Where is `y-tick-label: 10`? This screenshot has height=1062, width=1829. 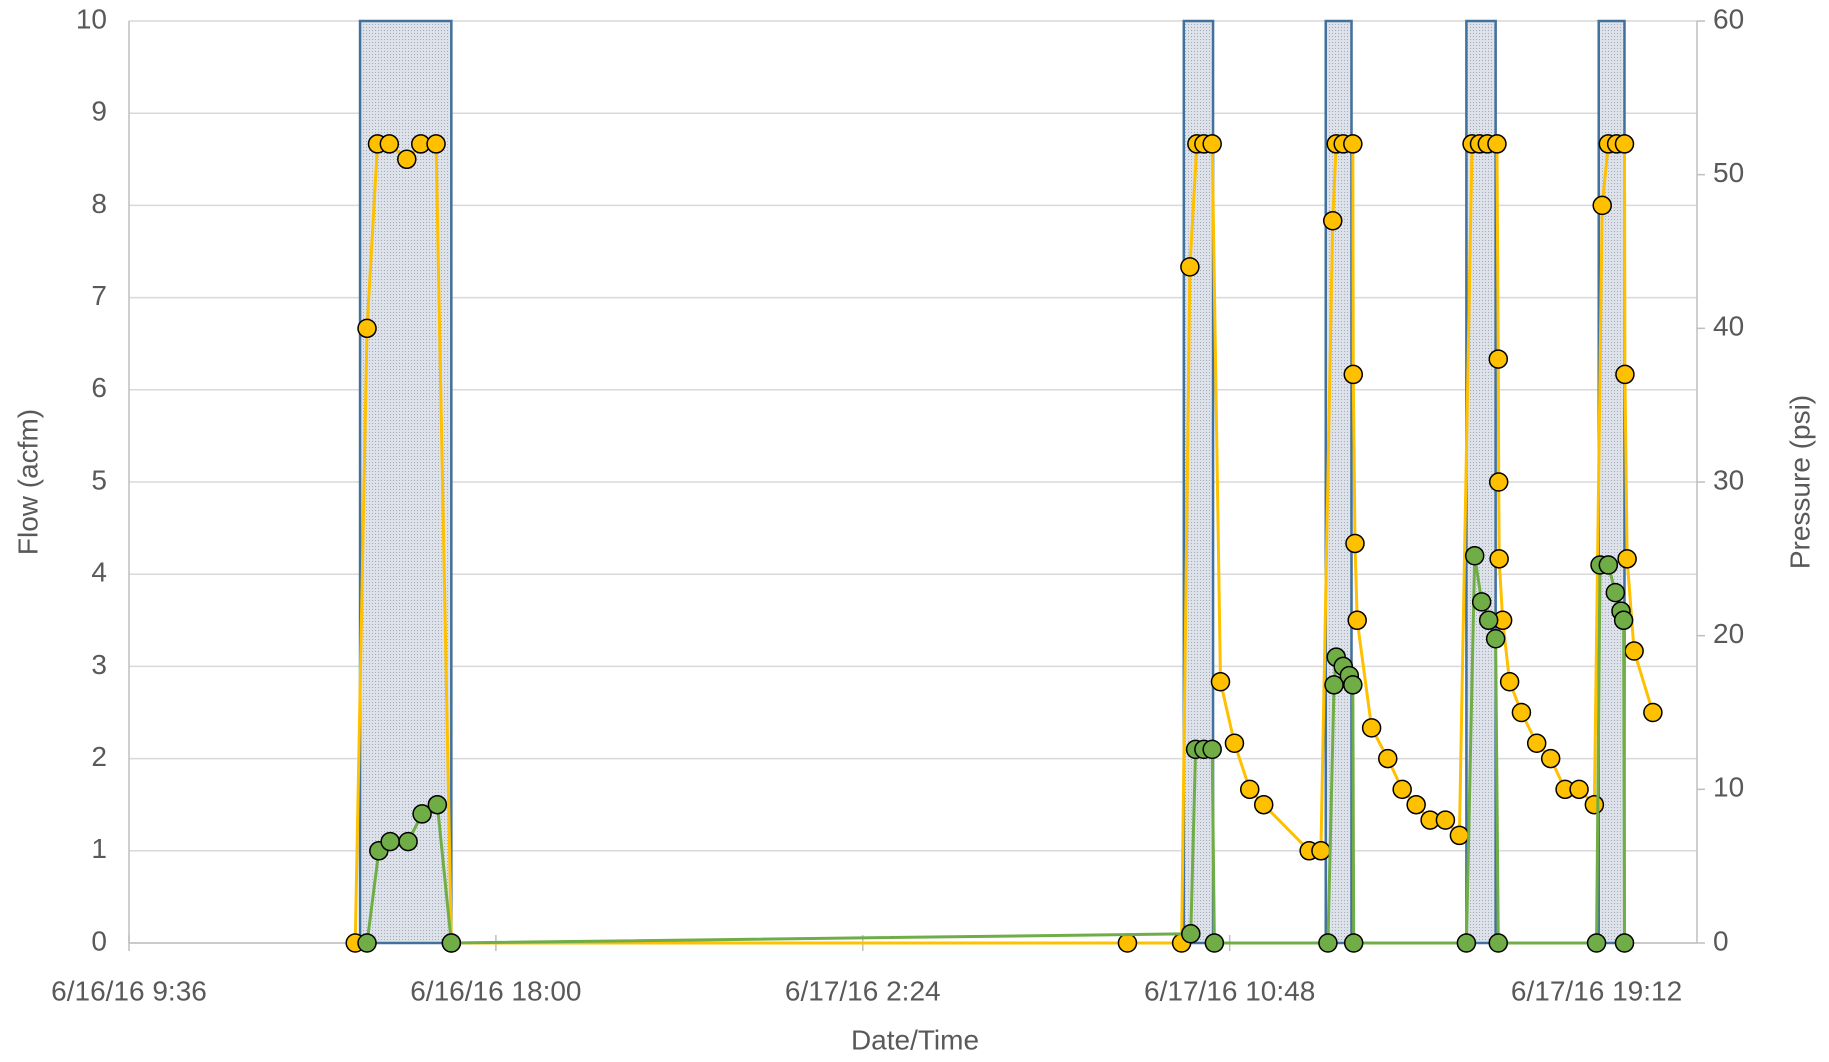 y-tick-label: 10 is located at coordinates (91, 18).